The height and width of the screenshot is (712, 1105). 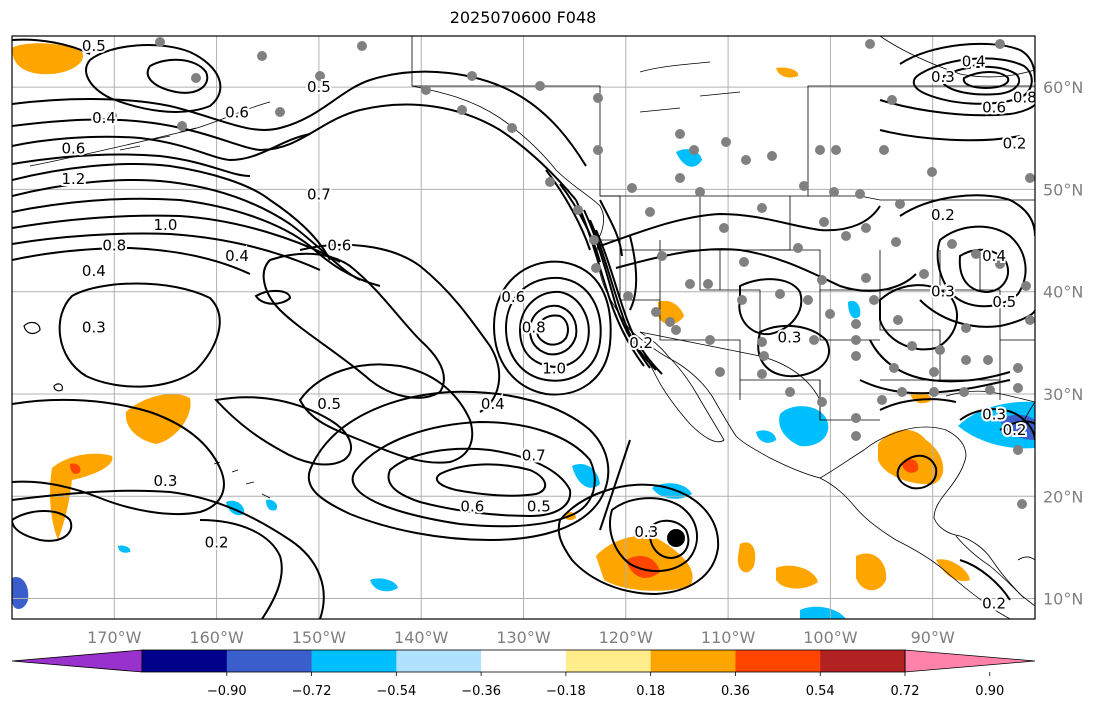 I want to click on lon-tick-label: 100°W, so click(x=830, y=637).